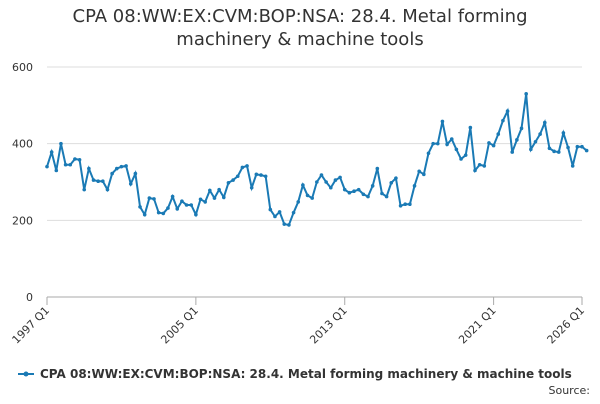 This screenshot has width=600, height=404. Describe the element at coordinates (328, 325) in the screenshot. I see `x-tick-label: 2013 Q1` at that location.